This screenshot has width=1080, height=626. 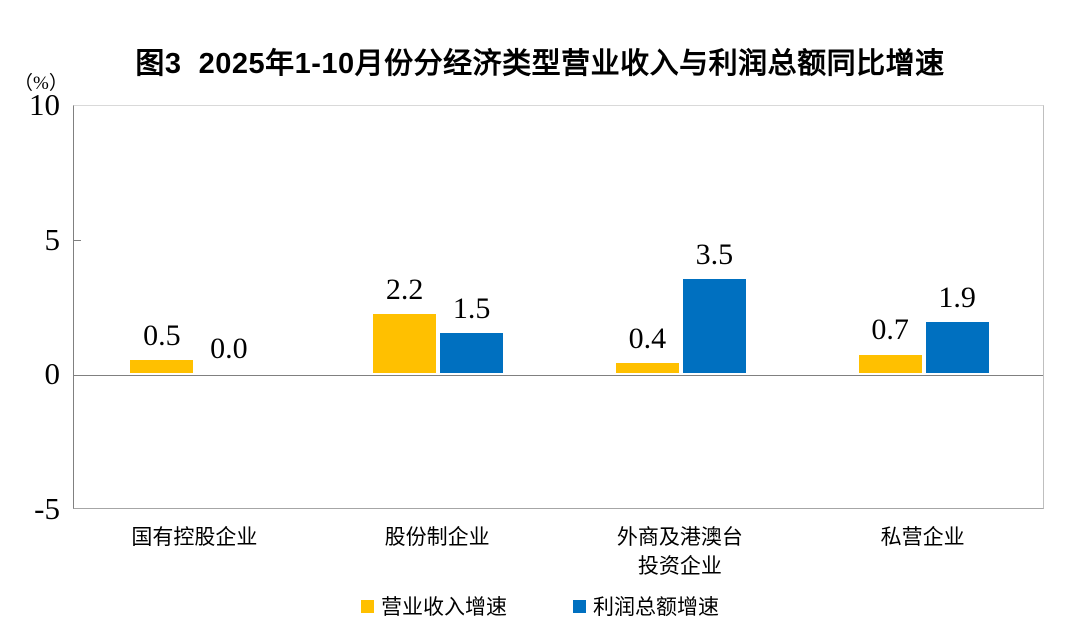 I want to click on chart-title: 图3 2025年1-10月份分经济类型营业收入与利润总额同比增速, so click(x=540, y=64).